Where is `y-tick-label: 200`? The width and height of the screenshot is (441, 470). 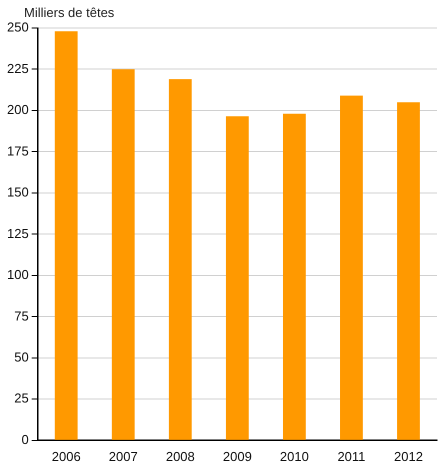
y-tick-label: 200 is located at coordinates (17, 110).